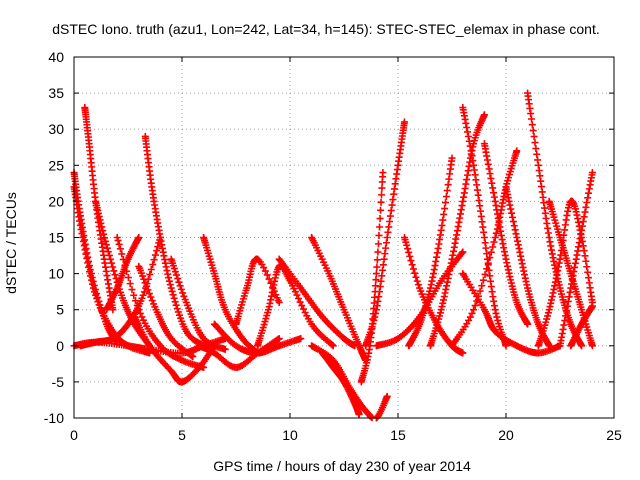 This screenshot has height=480, width=640. I want to click on x-tick-label: 20, so click(506, 435).